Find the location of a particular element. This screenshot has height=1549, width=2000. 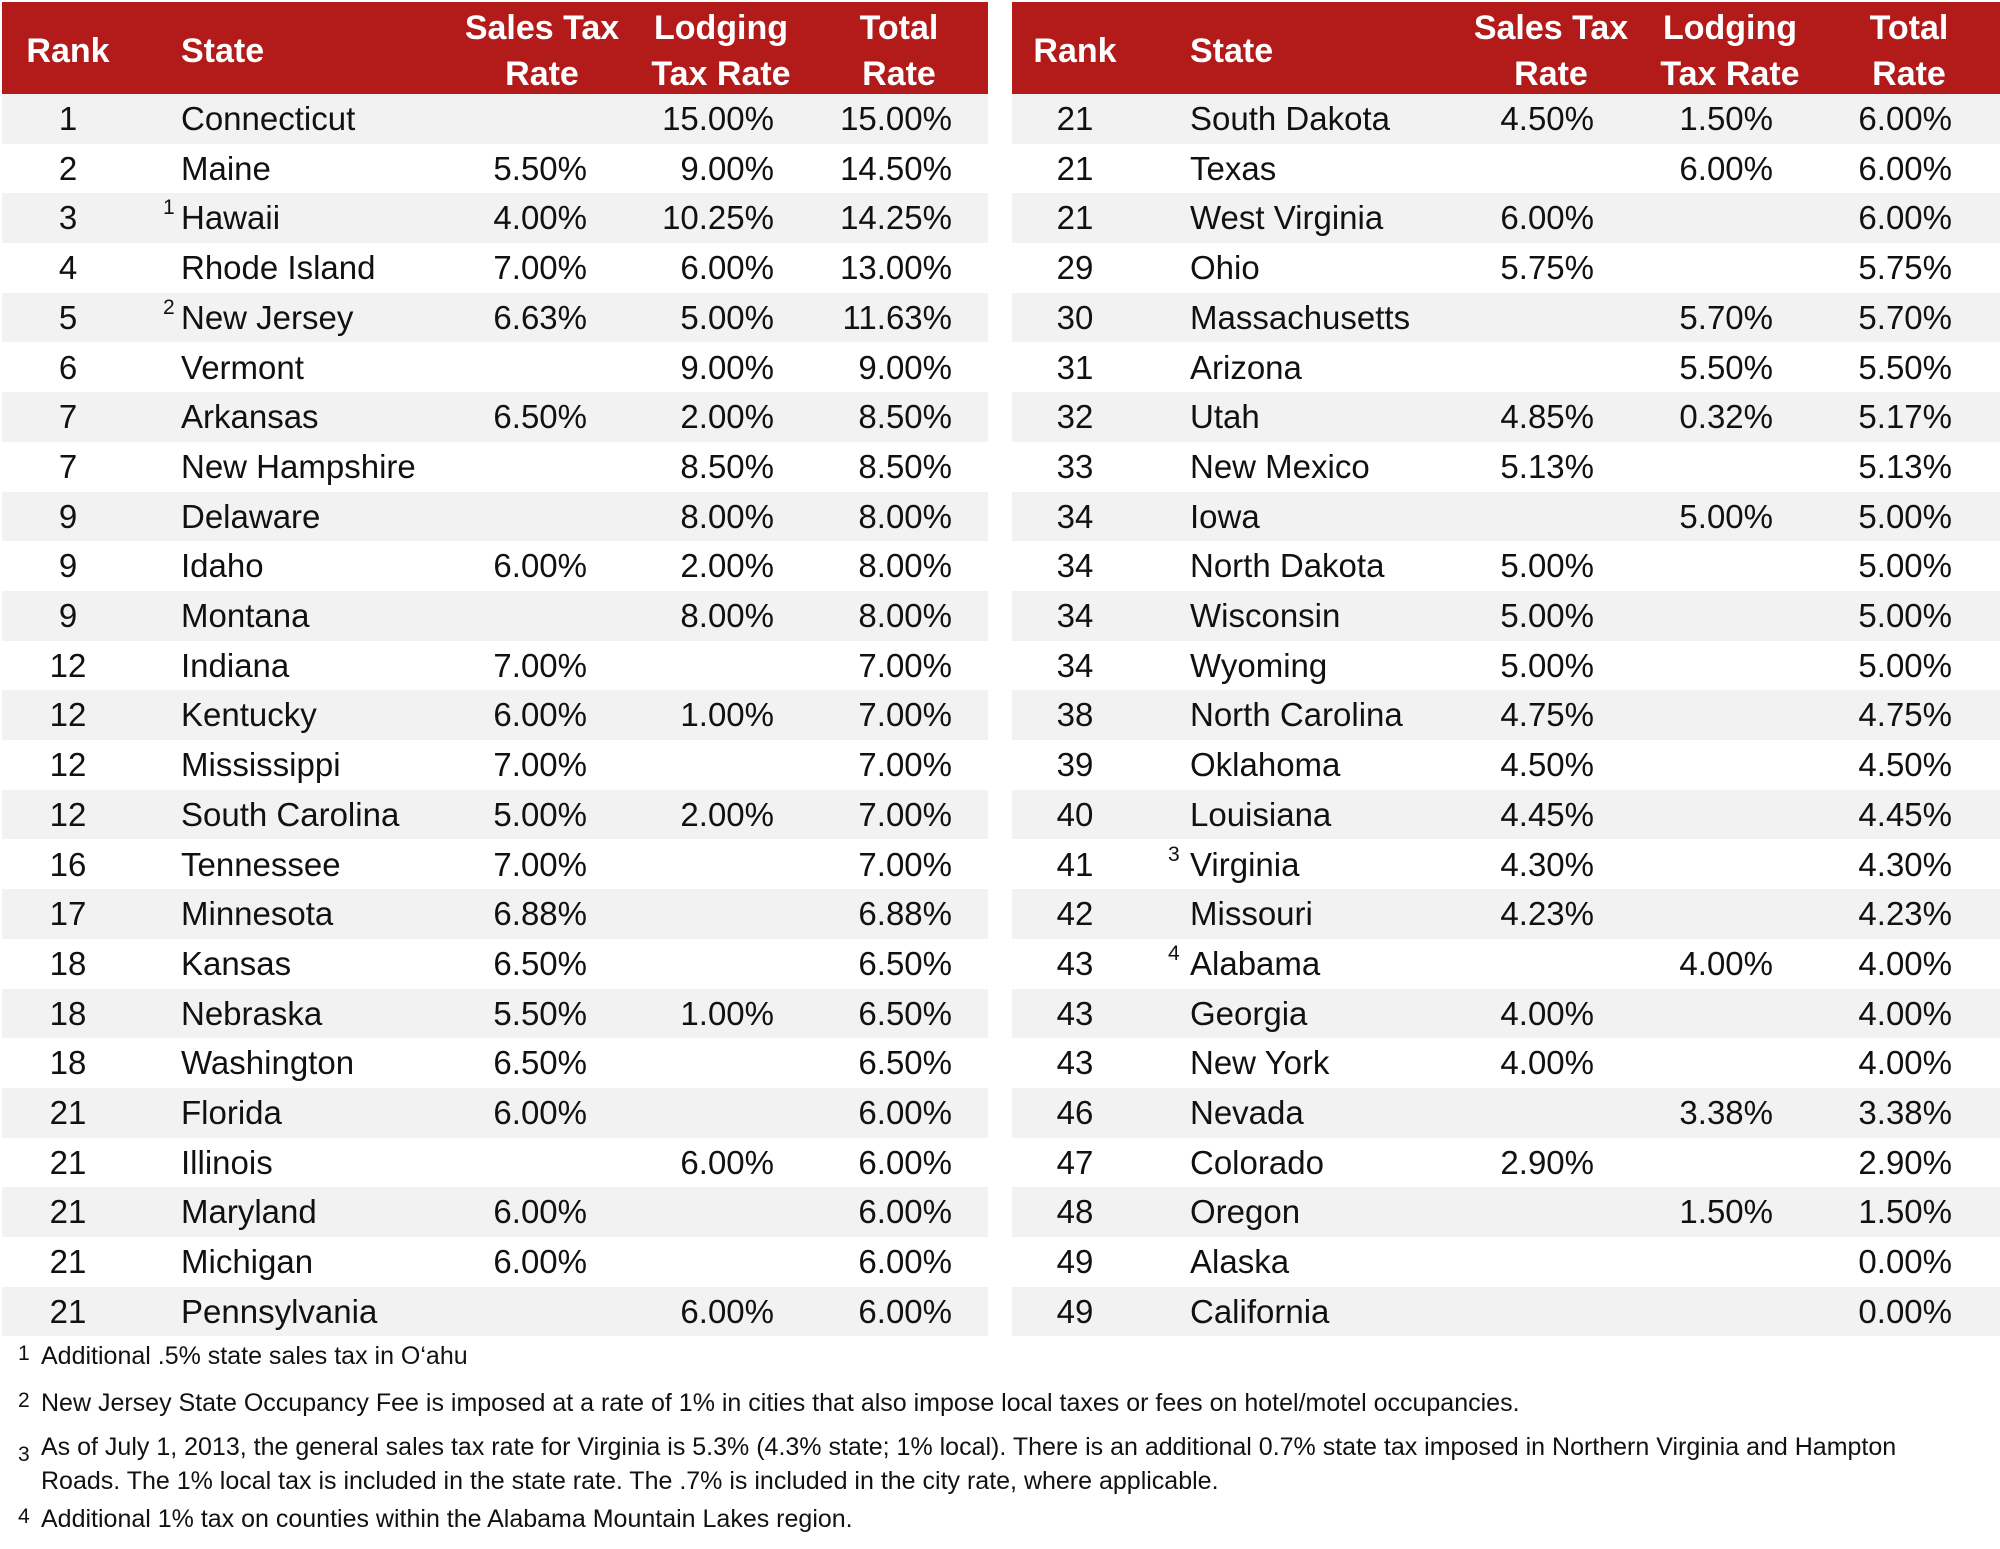

rank-cell: 18 is located at coordinates (68, 1013).